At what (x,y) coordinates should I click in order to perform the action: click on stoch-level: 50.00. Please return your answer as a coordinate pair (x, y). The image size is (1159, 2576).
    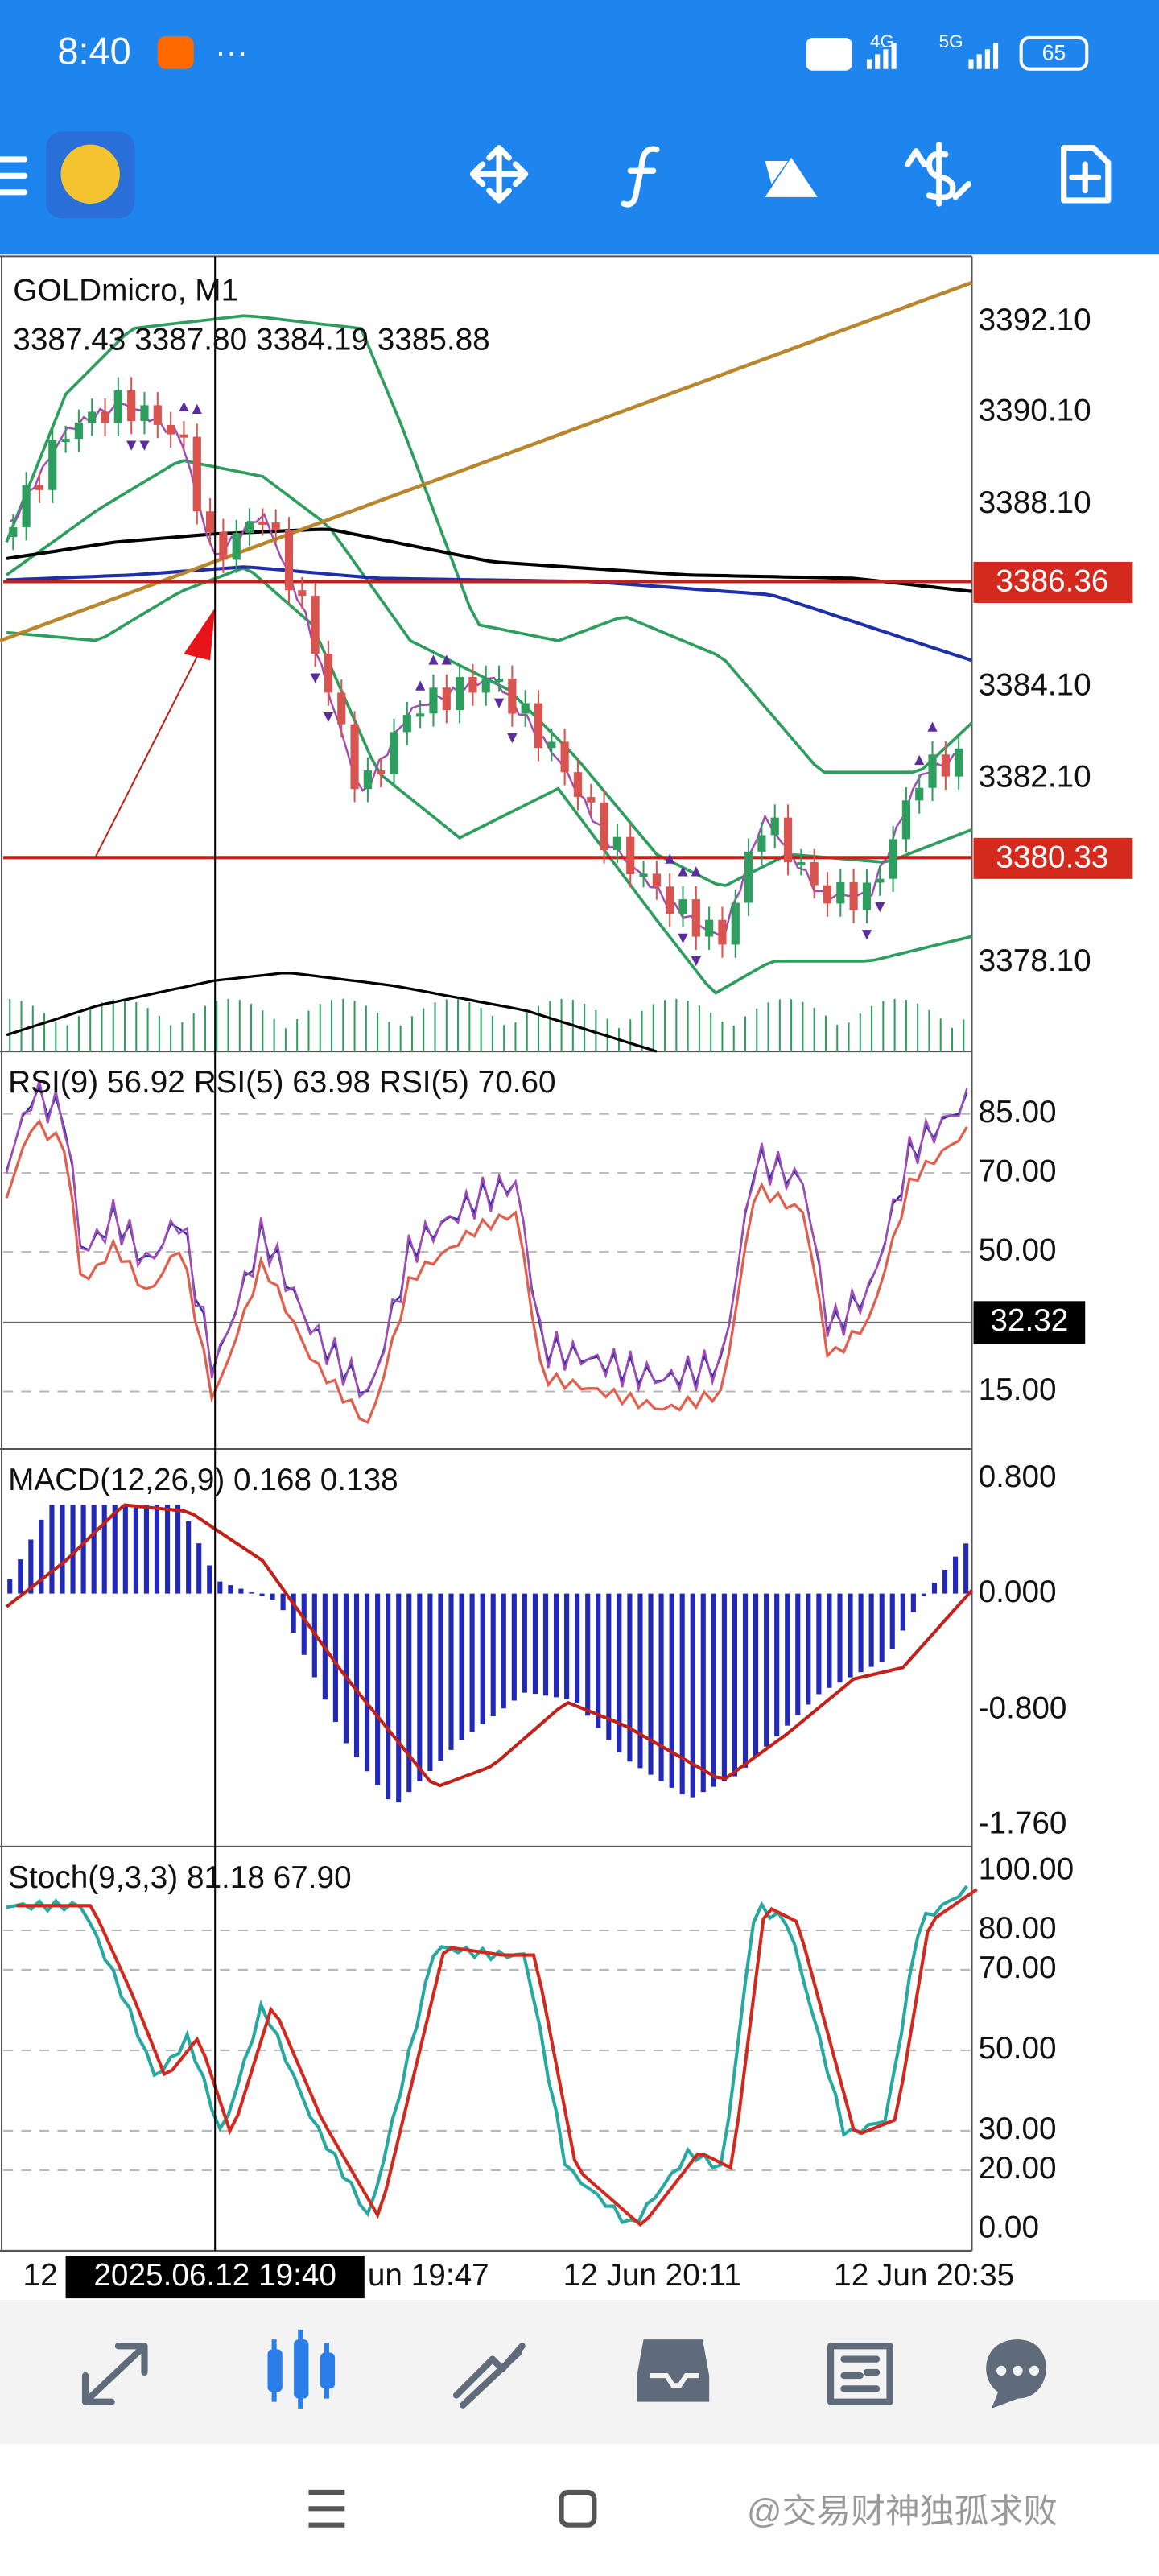
    Looking at the image, I should click on (1018, 2048).